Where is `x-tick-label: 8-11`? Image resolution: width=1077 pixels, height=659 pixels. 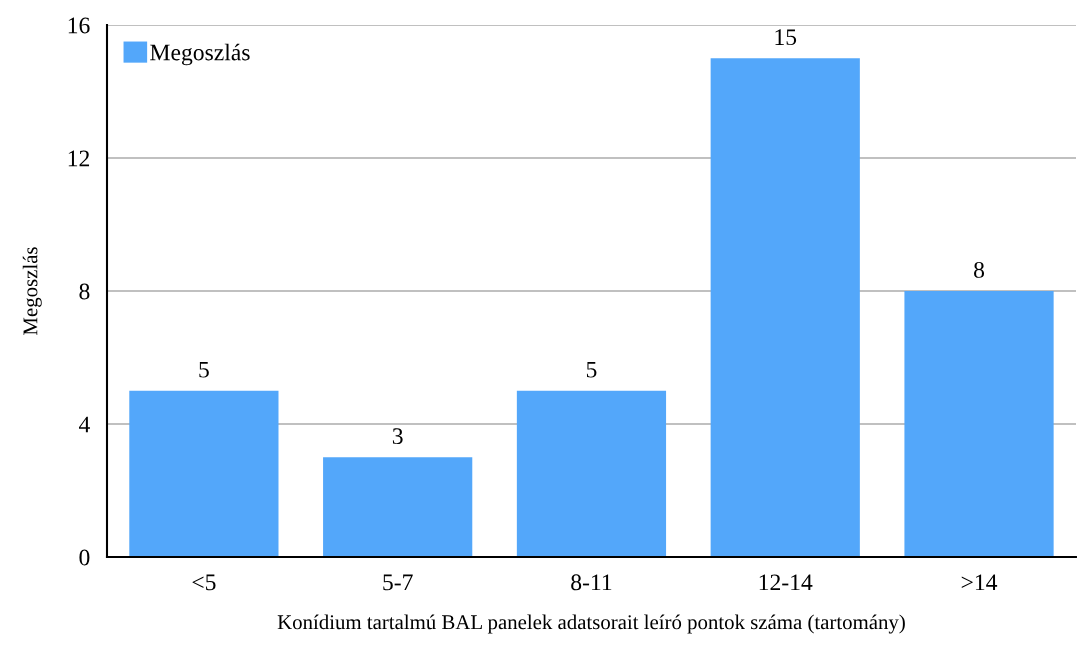
x-tick-label: 8-11 is located at coordinates (591, 582).